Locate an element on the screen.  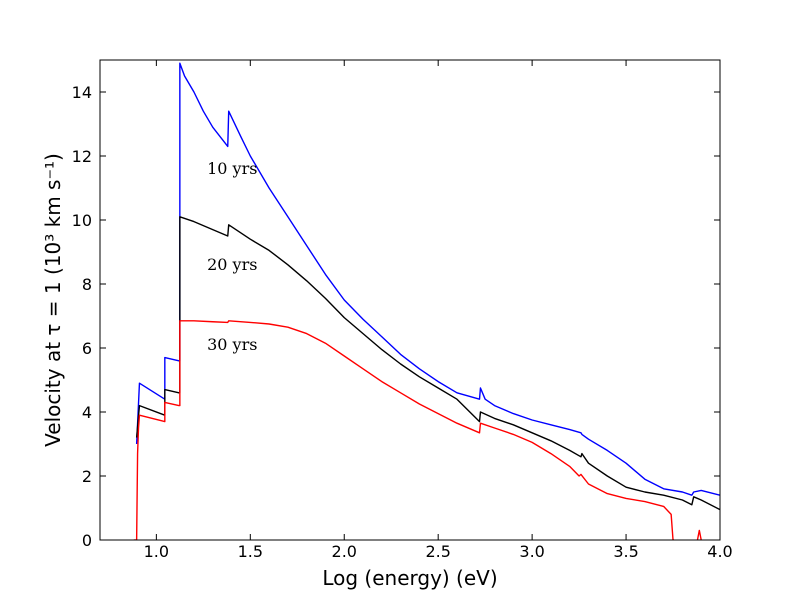
y-axis-label: Velocity at τ = 1 (10³ km s⁻¹) is located at coordinates (53, 300).